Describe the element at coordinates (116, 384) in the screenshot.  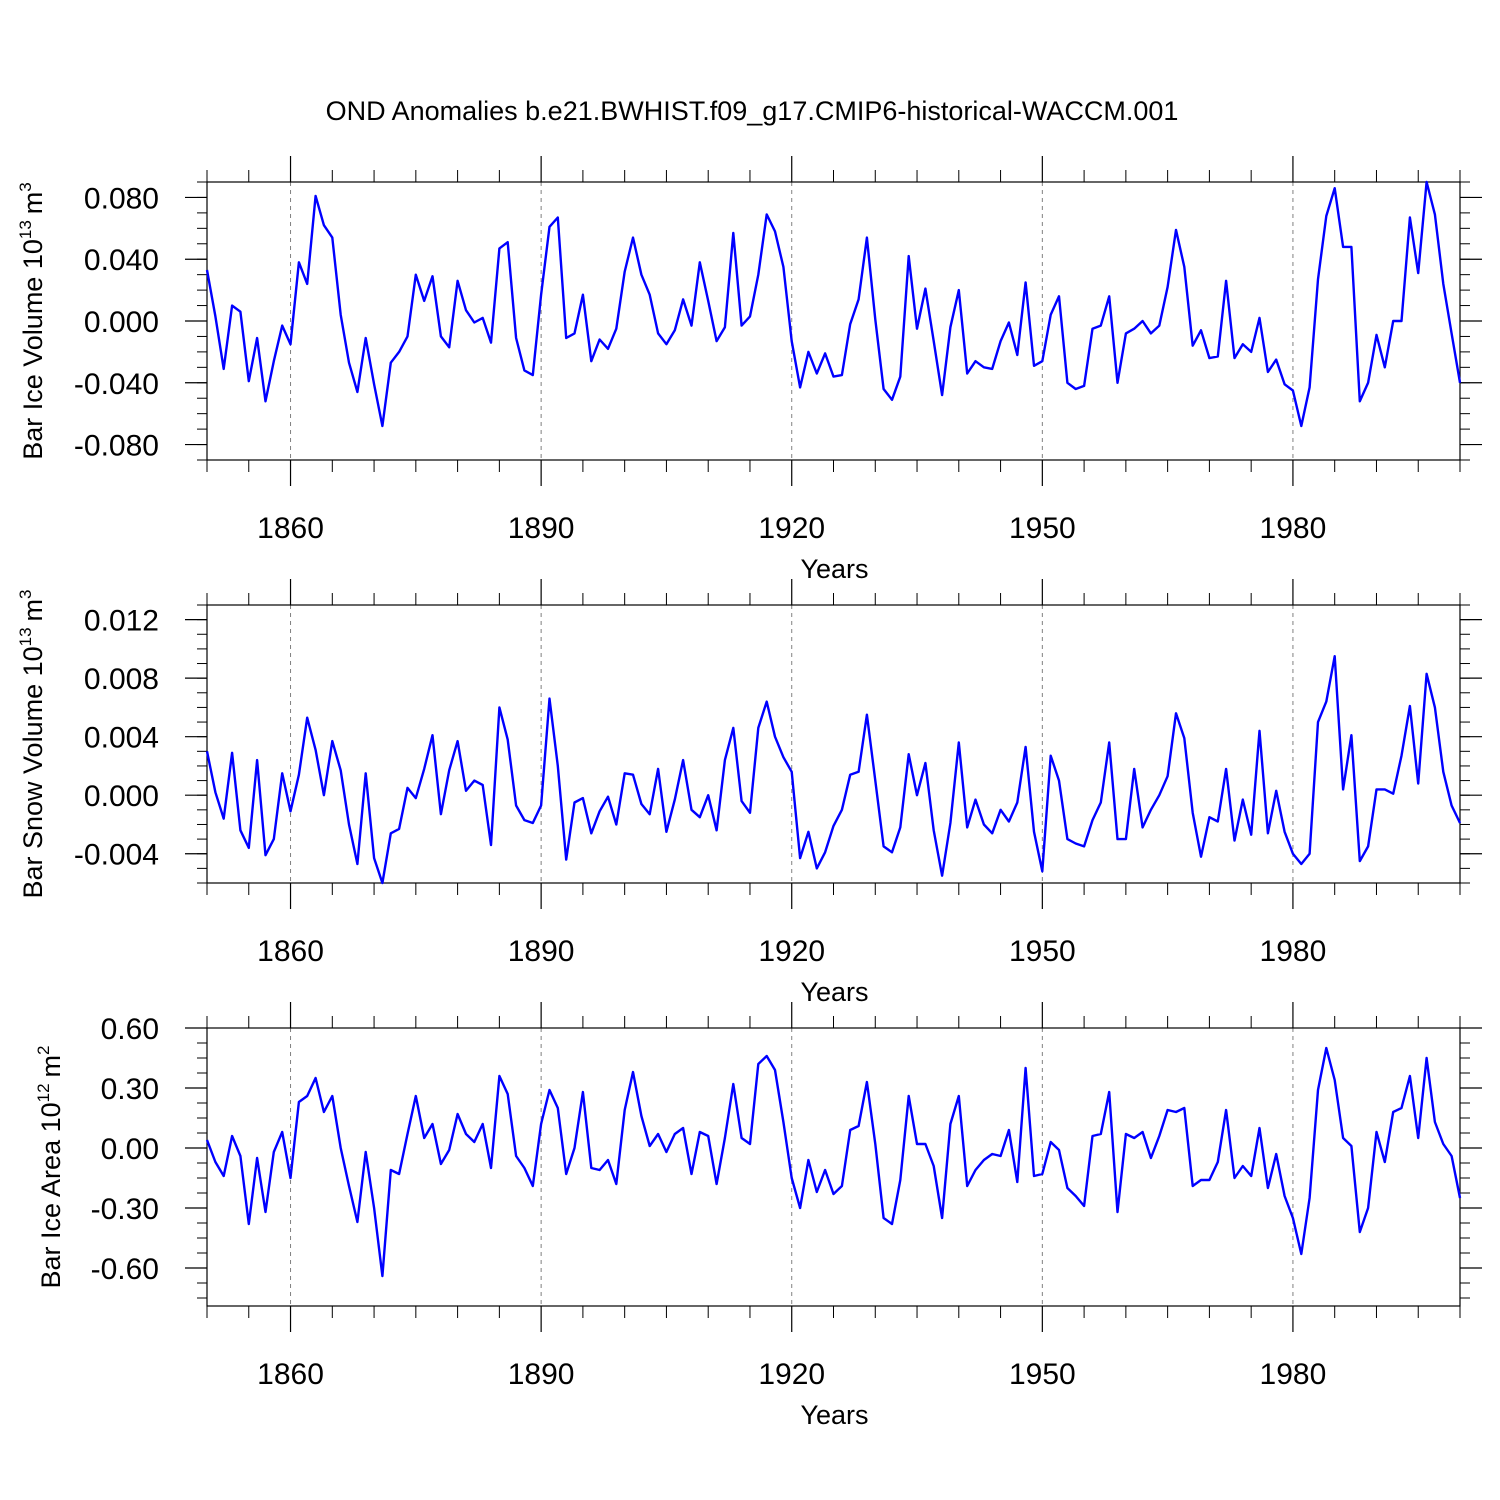
I see `y-tick-label: -0.040` at that location.